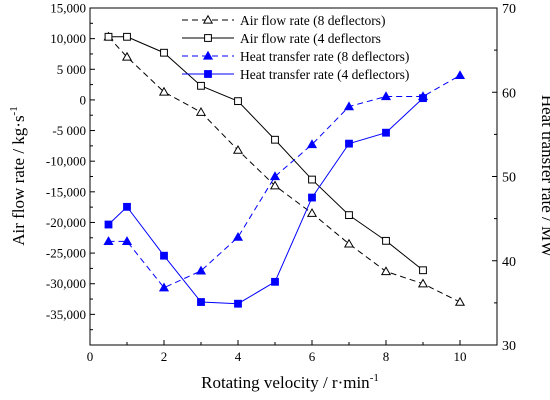  I want to click on y-right-tick-label: 70, so click(509, 9).